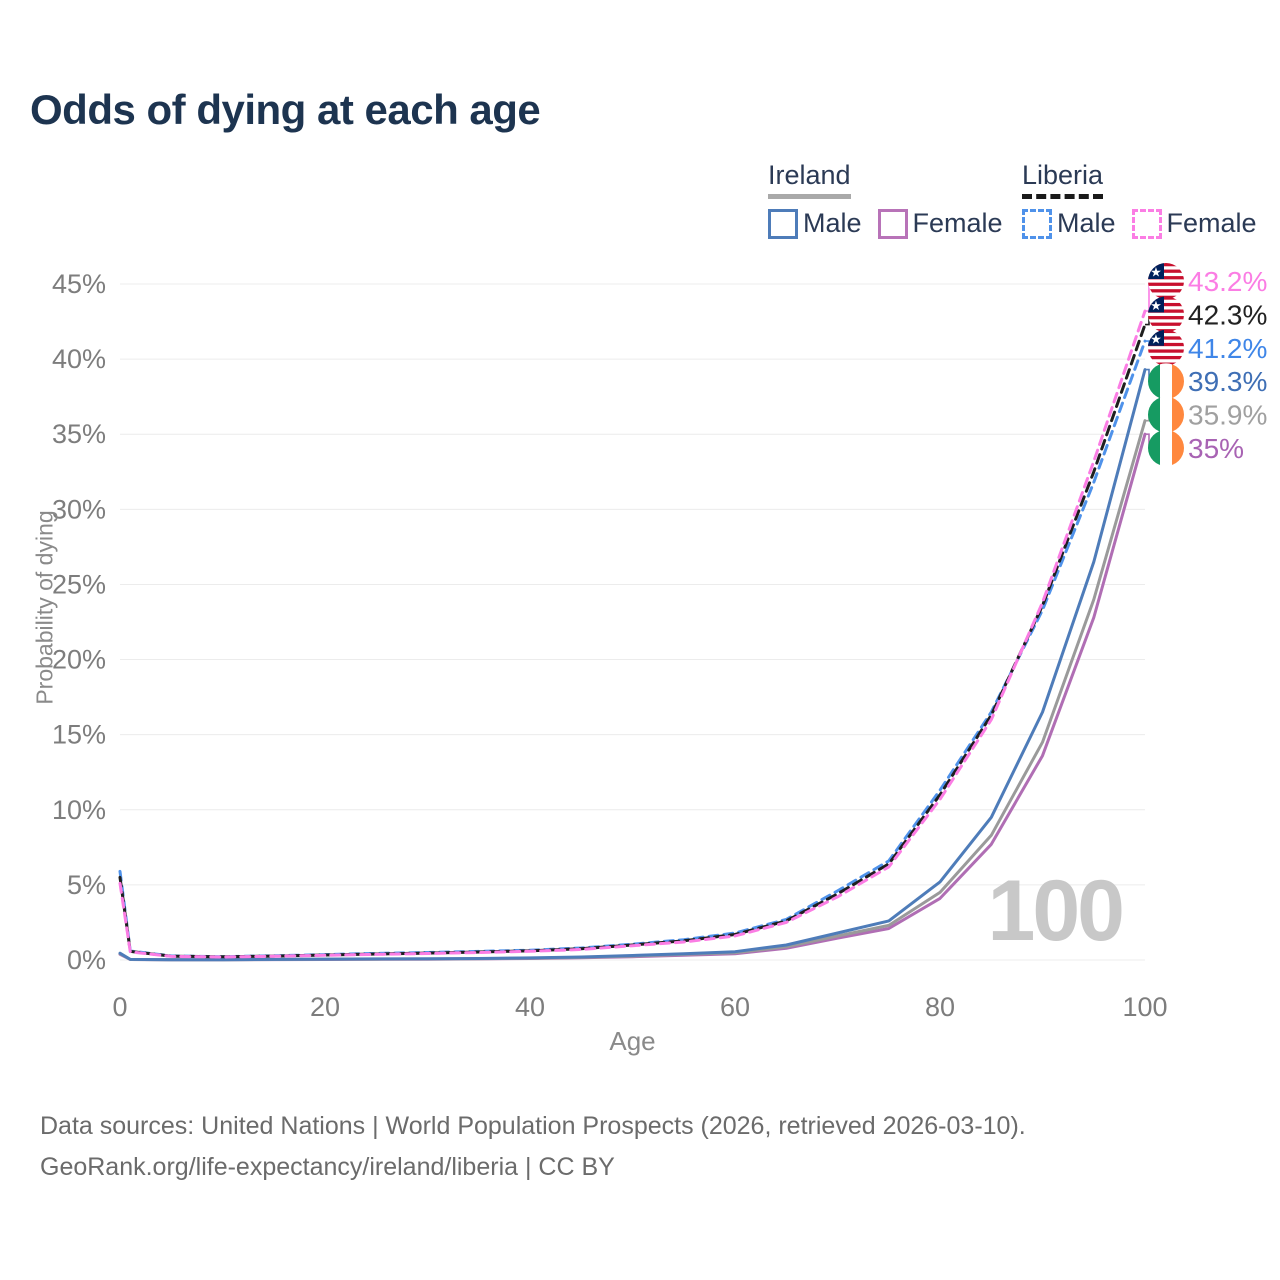  I want to click on end-label-ireland-male: 39.3%, so click(1227, 381).